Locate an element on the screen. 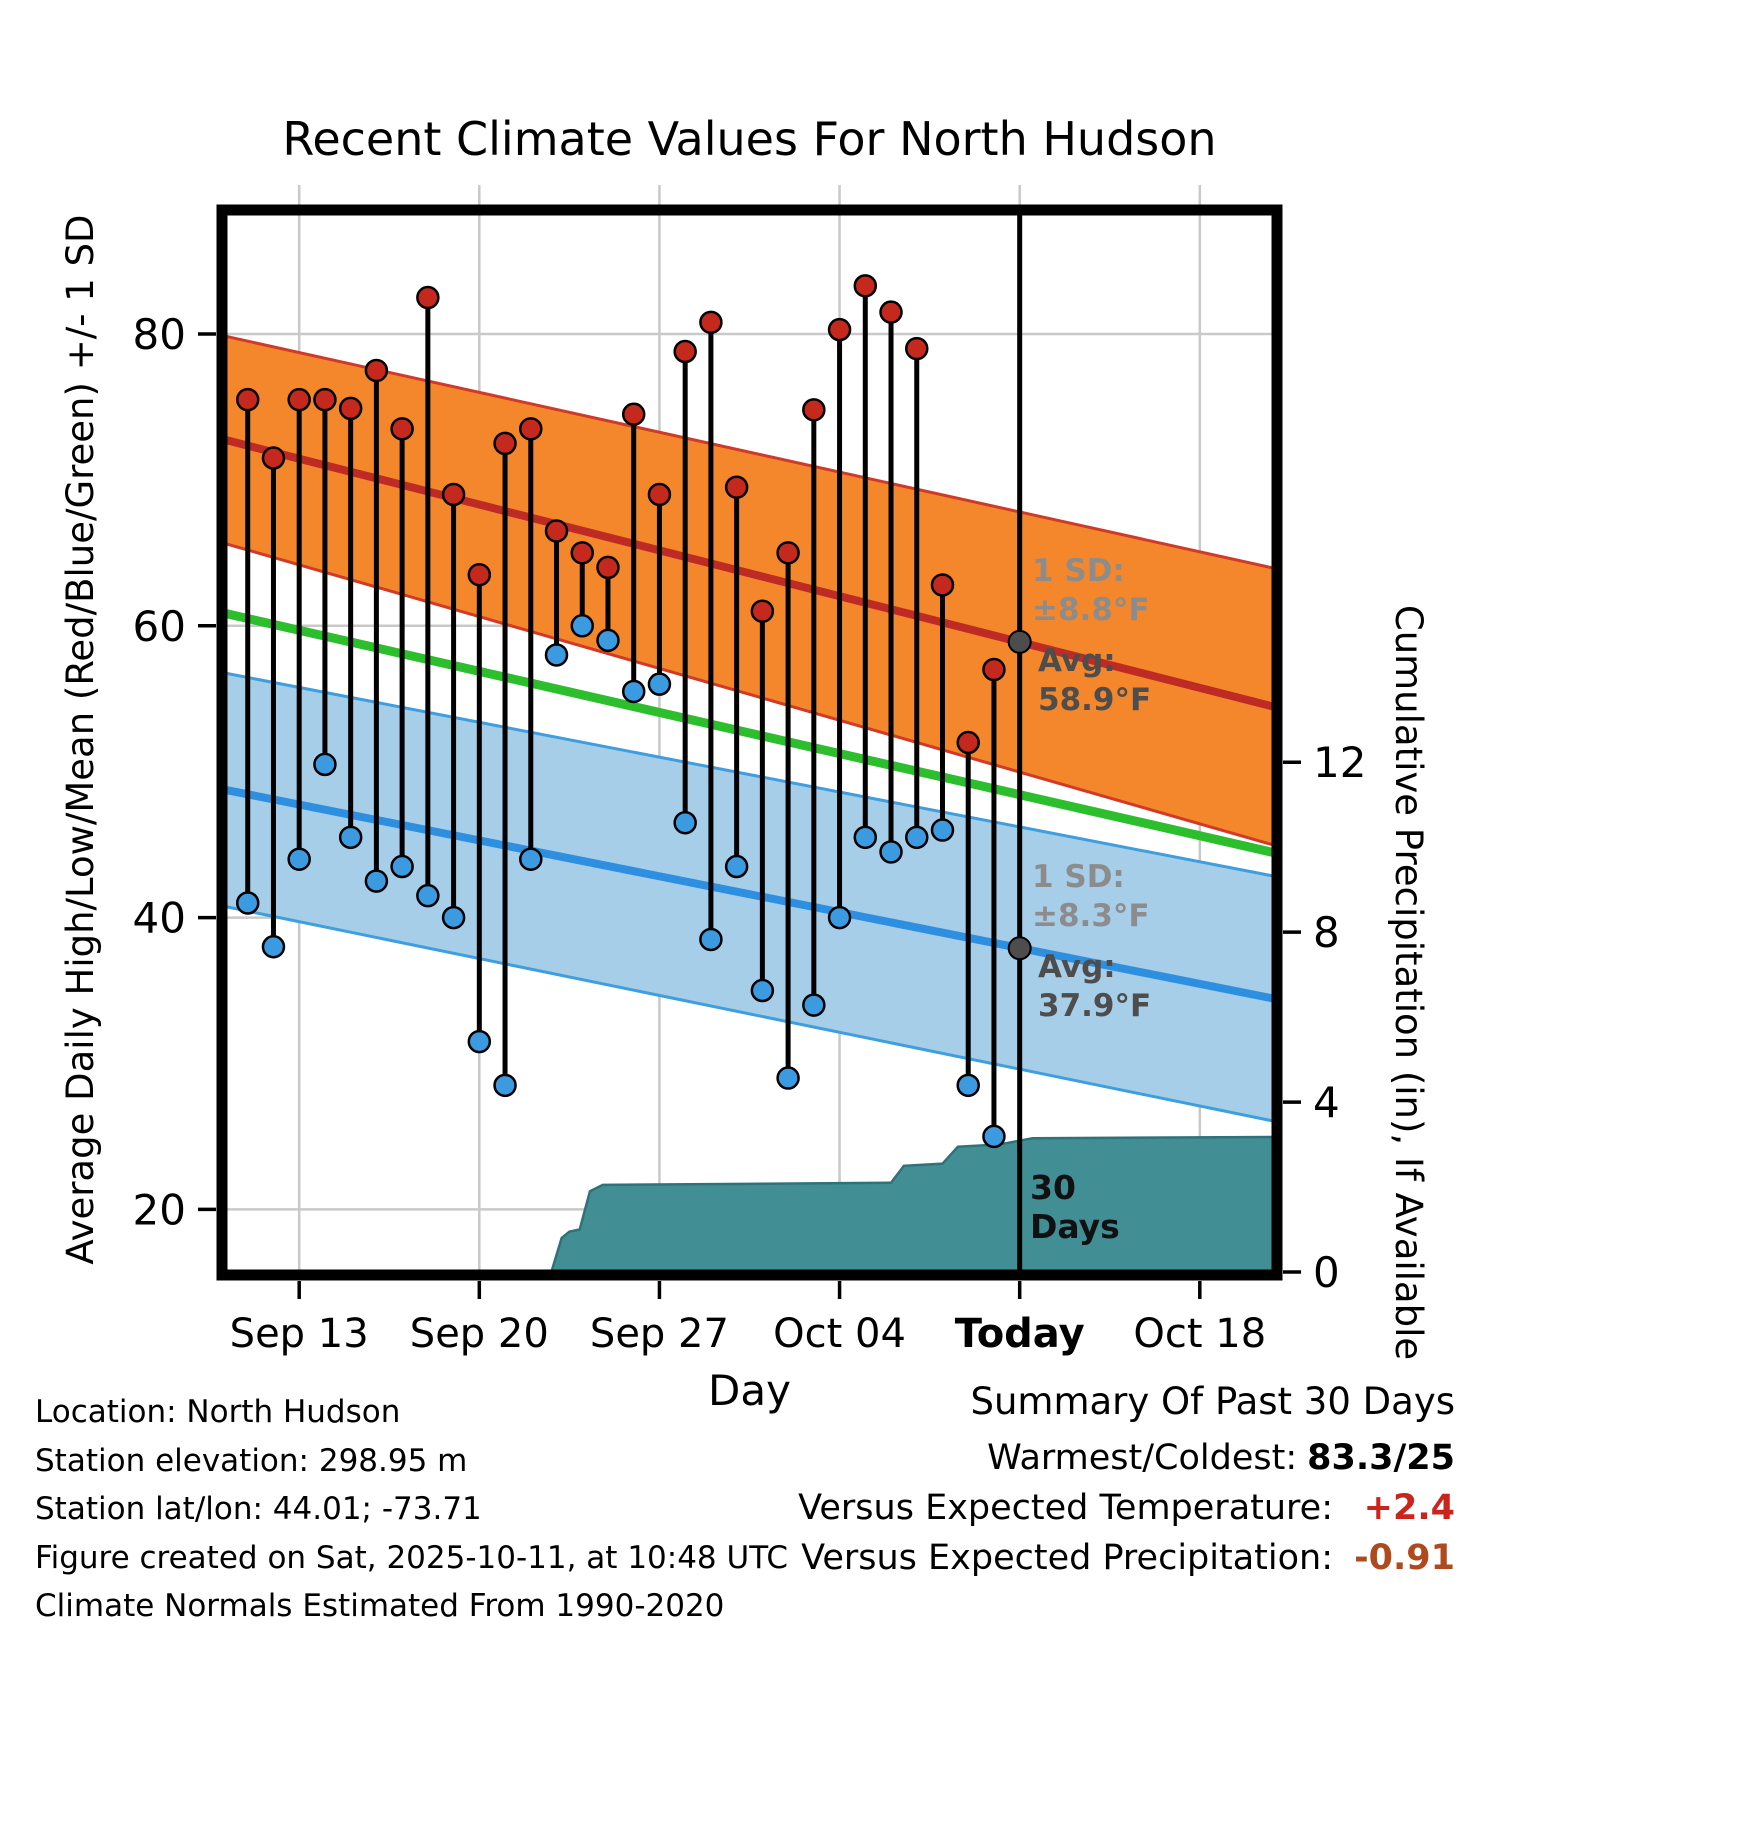 The image size is (1748, 1828). x-axis-label: Day is located at coordinates (749, 1390).